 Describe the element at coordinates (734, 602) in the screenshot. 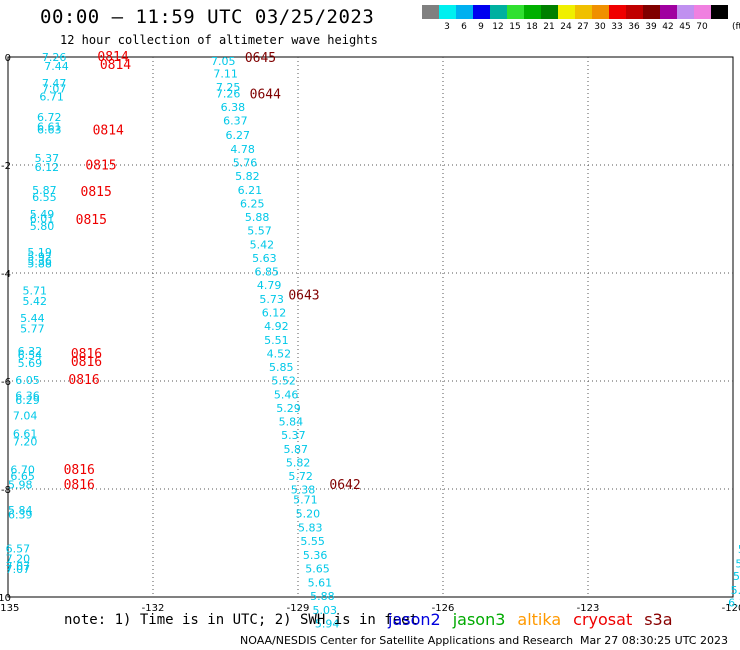

I see `wave-height-label: 6.17` at that location.